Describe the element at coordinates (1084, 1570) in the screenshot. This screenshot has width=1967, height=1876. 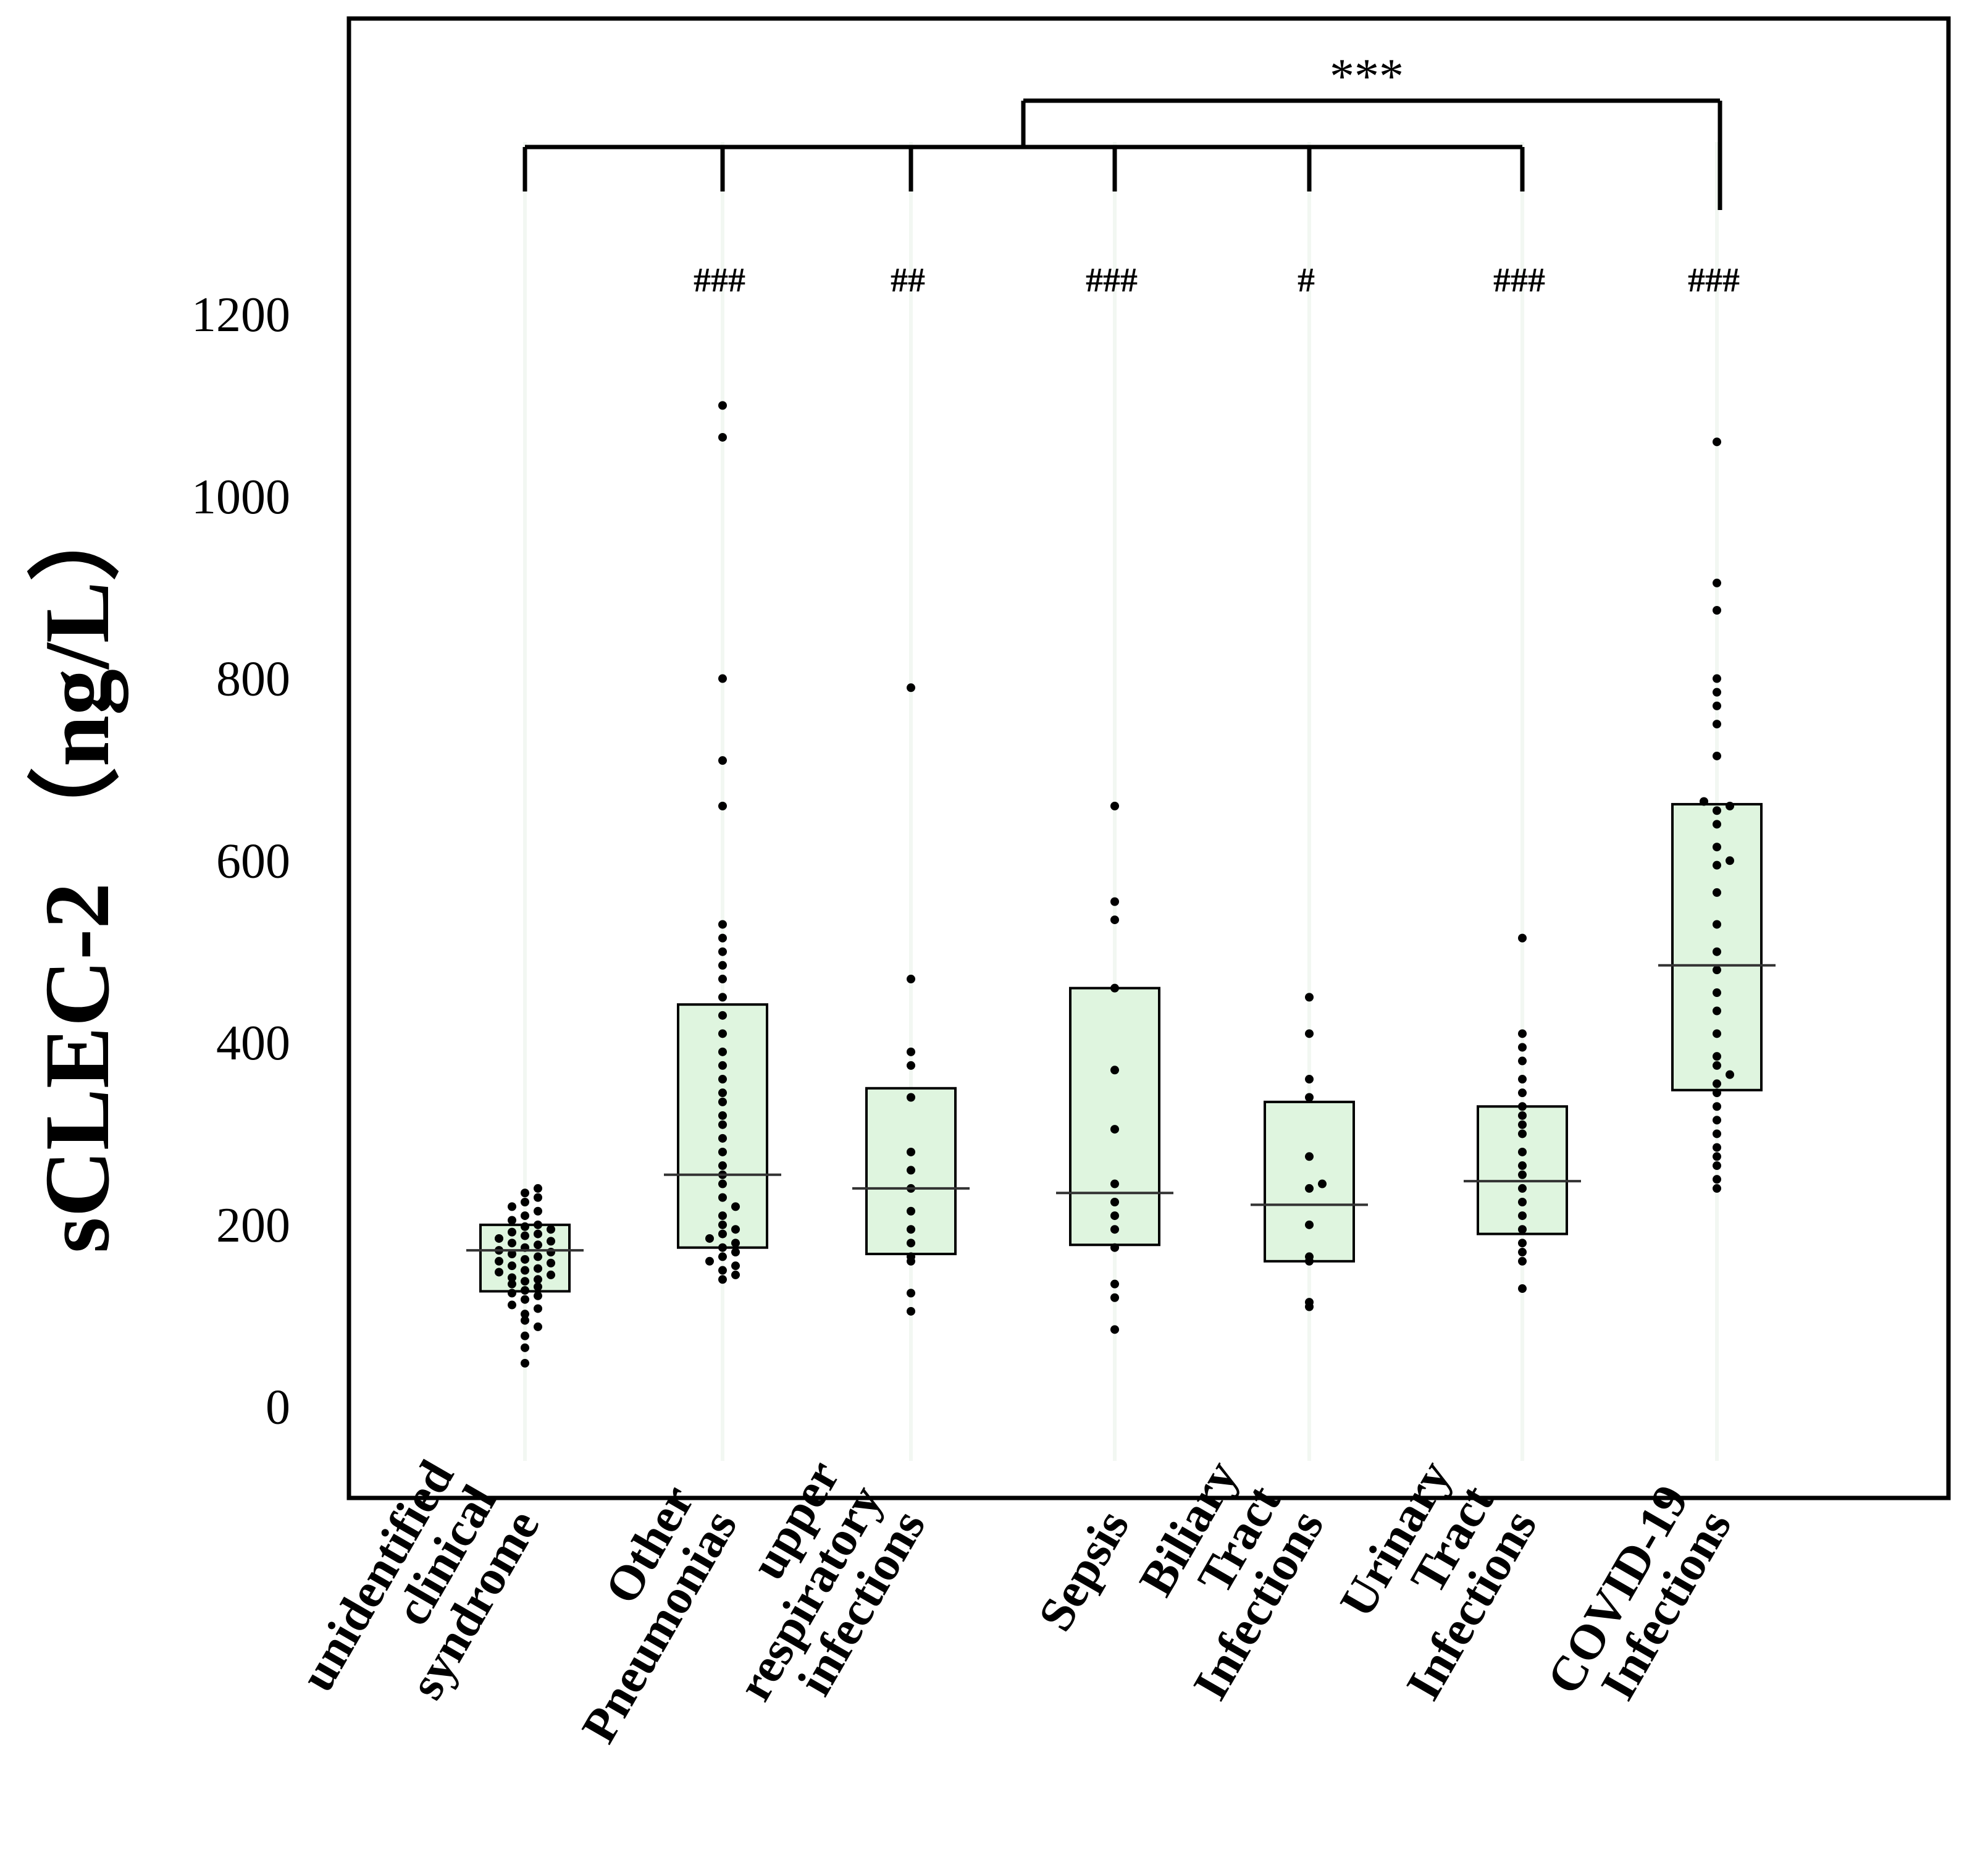
I see `category-label-line: Sepsis` at that location.